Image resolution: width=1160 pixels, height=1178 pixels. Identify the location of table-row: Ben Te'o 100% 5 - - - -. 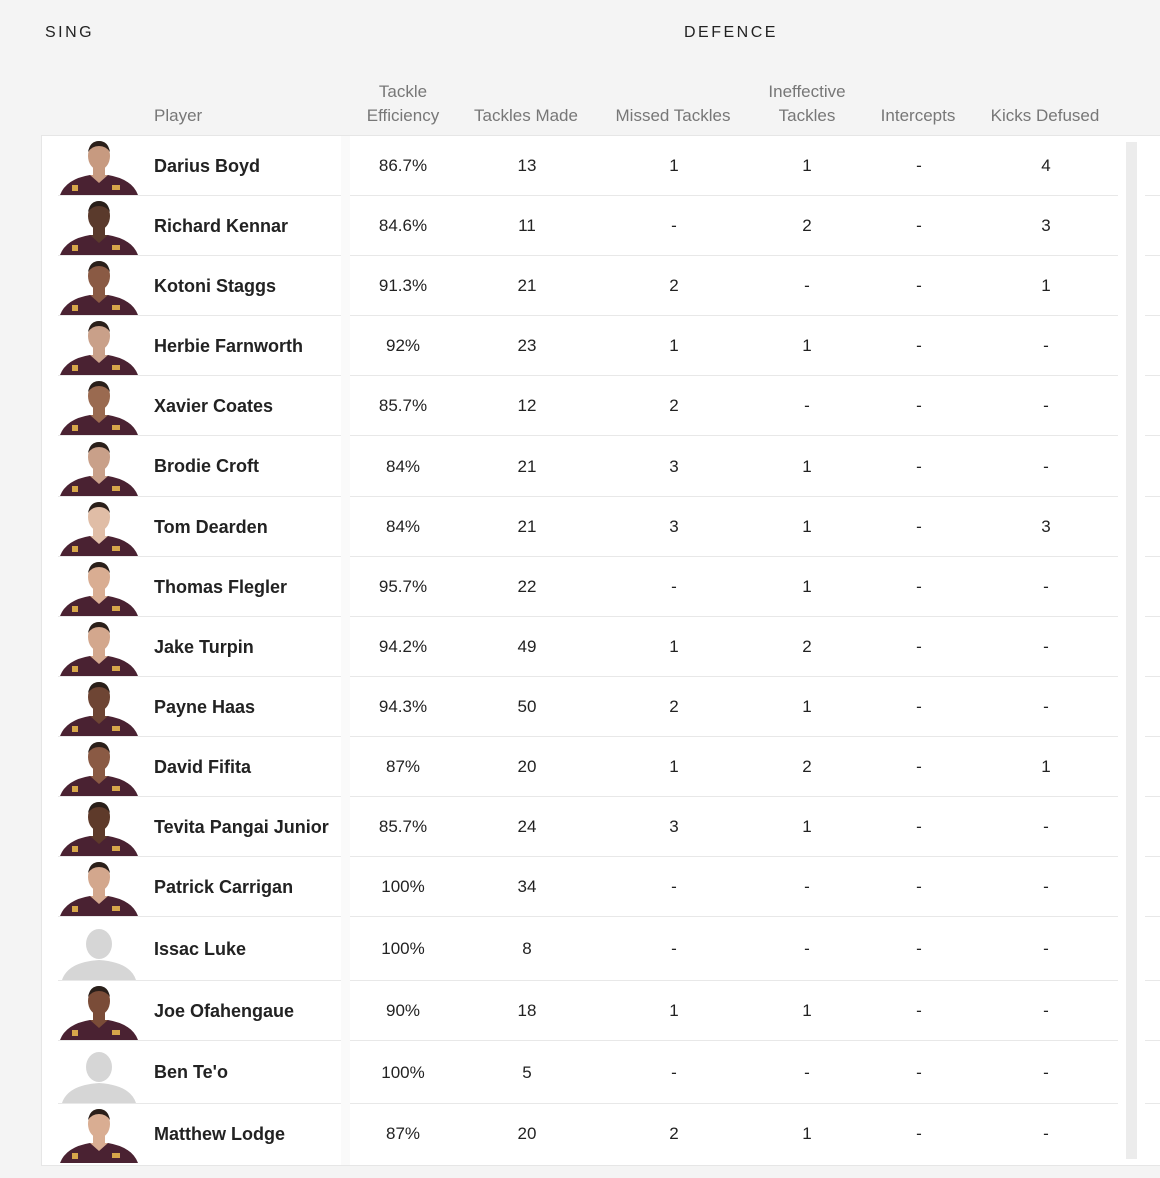
(601, 1072).